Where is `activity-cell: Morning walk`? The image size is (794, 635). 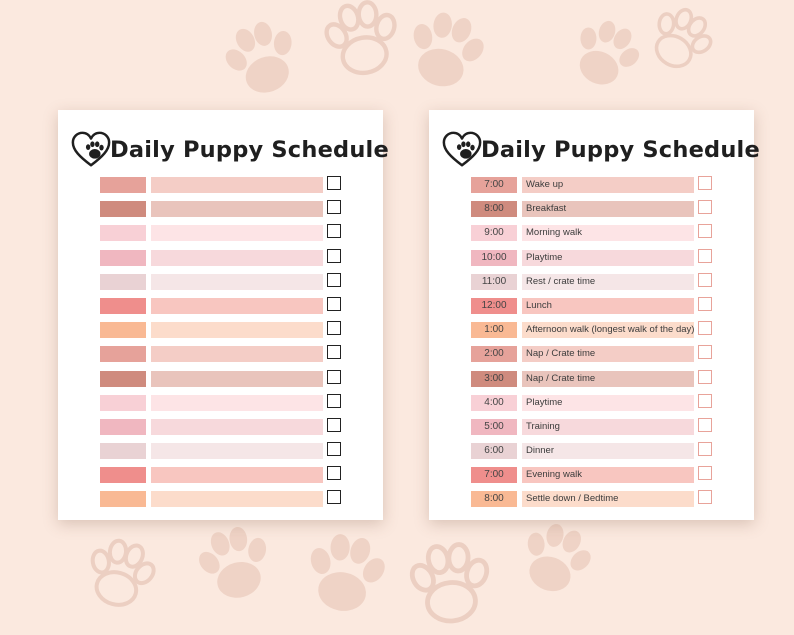
activity-cell: Morning walk is located at coordinates (608, 233).